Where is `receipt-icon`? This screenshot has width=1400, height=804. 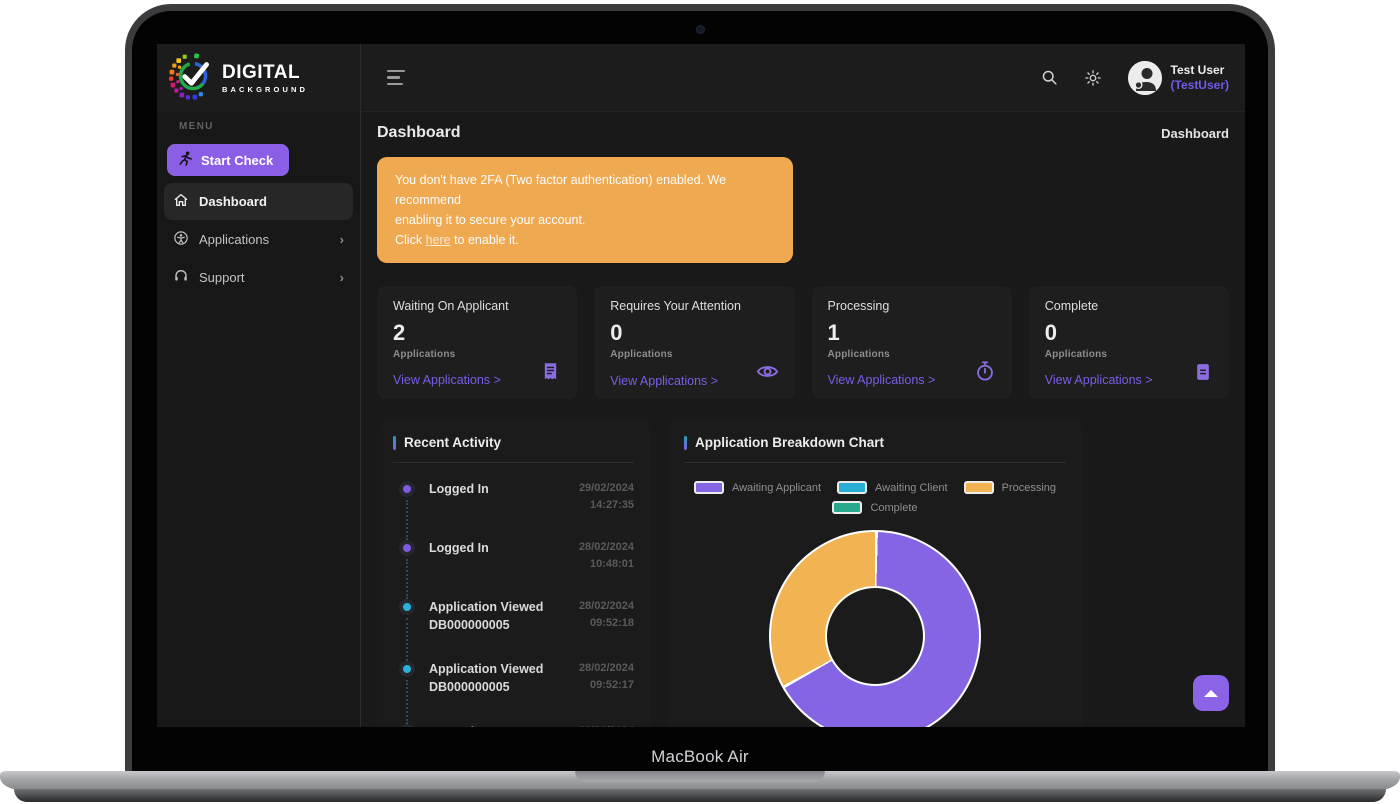
receipt-icon is located at coordinates (550, 374).